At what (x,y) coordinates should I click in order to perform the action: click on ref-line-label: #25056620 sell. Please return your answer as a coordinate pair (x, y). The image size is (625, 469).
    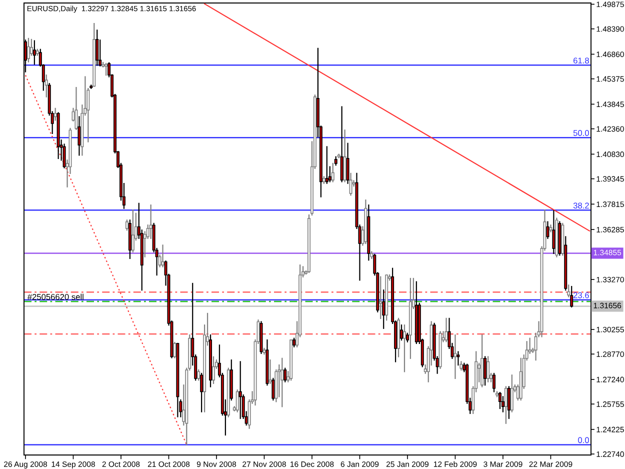
    Looking at the image, I should click on (55, 297).